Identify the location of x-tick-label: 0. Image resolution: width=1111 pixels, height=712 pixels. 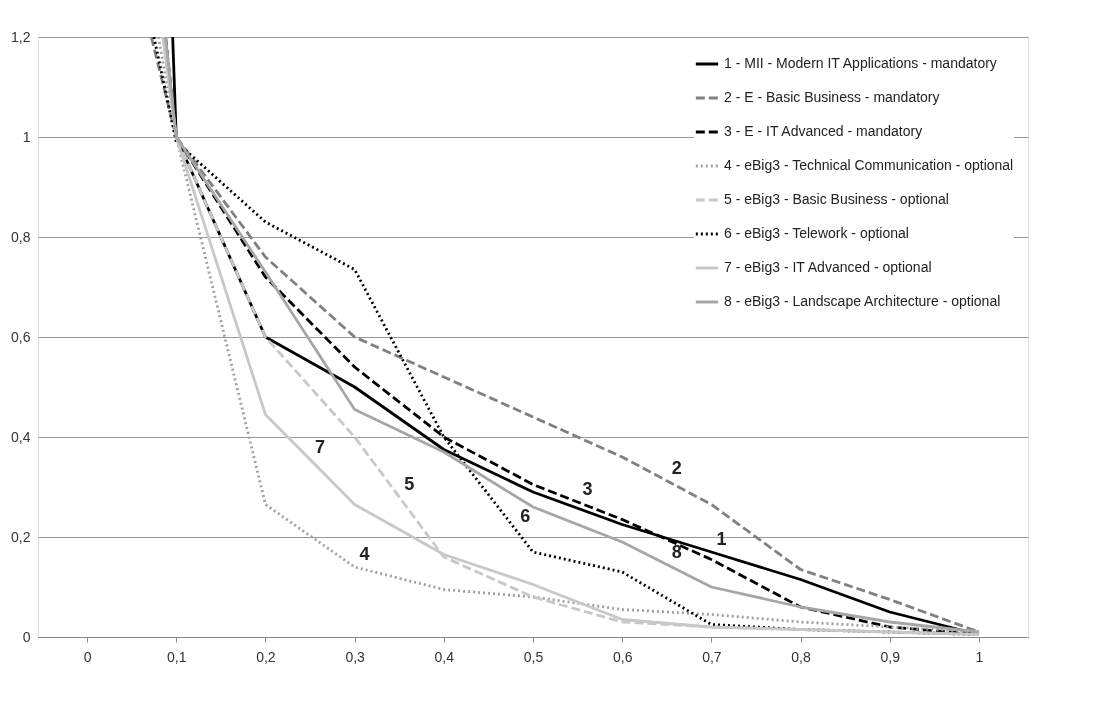
(87, 656).